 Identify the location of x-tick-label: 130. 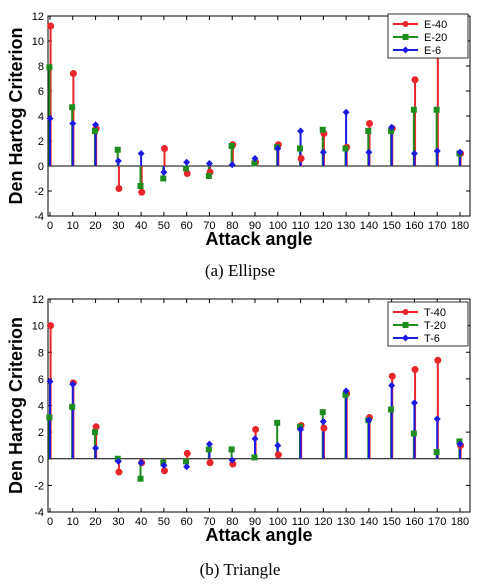
(346, 226).